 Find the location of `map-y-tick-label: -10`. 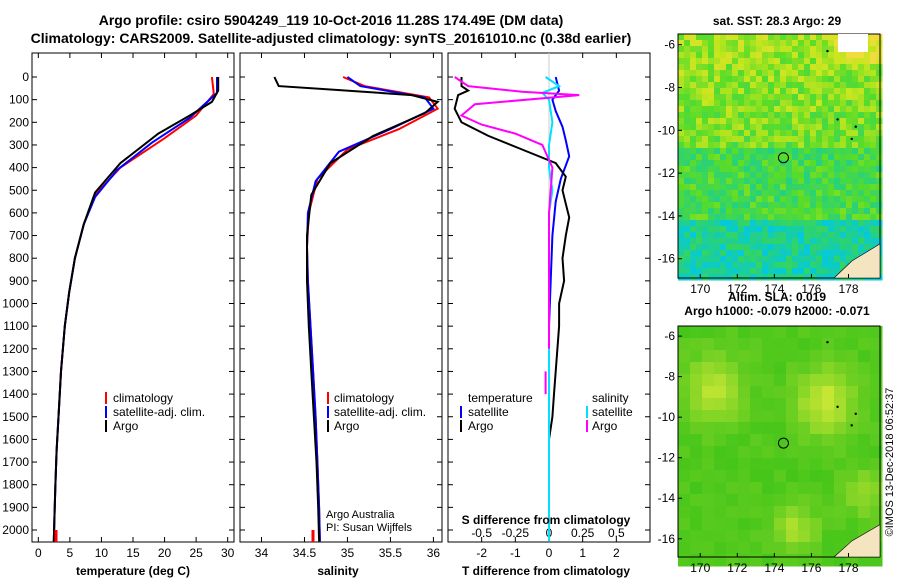

map-y-tick-label: -10 is located at coordinates (667, 130).